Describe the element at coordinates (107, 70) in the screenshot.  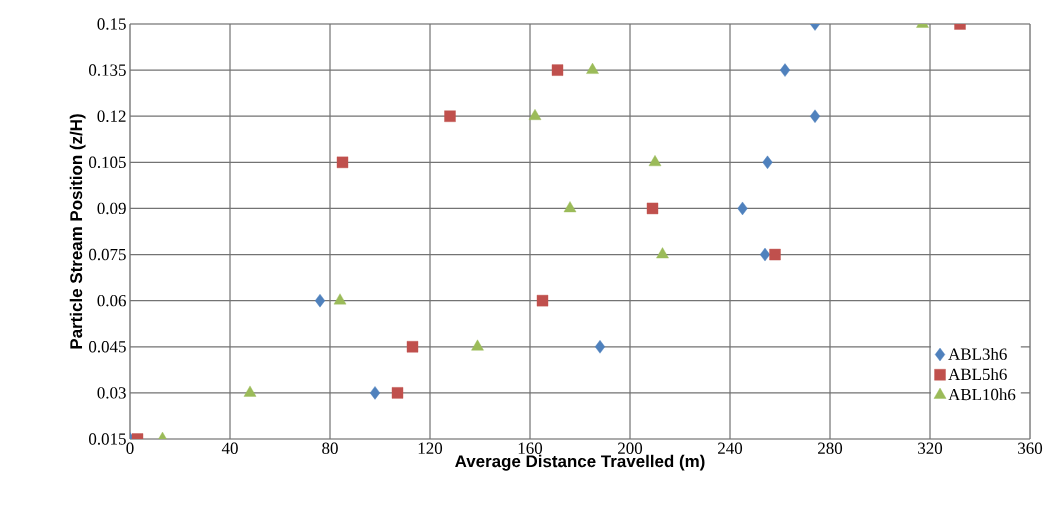
I see `y-tick-label: 0.135` at that location.